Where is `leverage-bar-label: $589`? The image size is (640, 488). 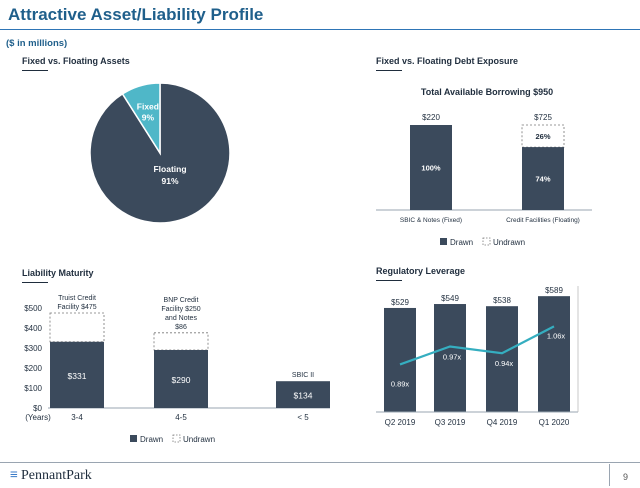
leverage-bar-label: $589 is located at coordinates (554, 290).